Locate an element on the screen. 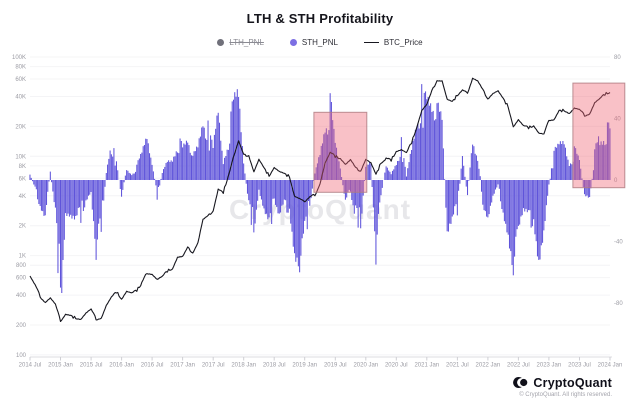 Image resolution: width=640 pixels, height=408 pixels. svg-text: 2K is located at coordinates (22, 227).